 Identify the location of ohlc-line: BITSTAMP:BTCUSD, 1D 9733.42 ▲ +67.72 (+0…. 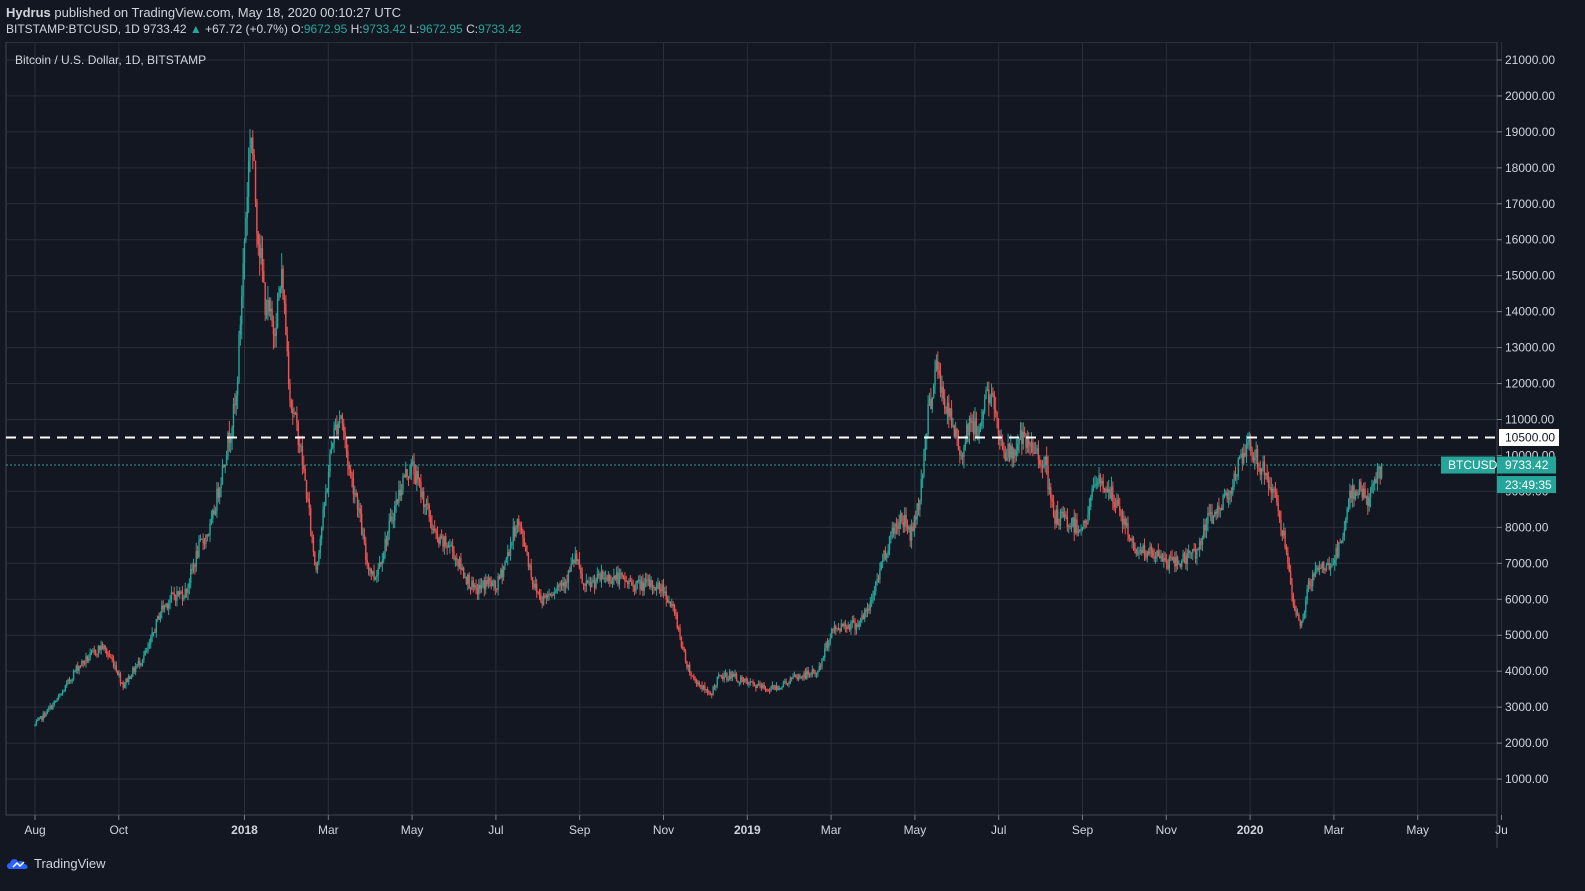
(263, 29).